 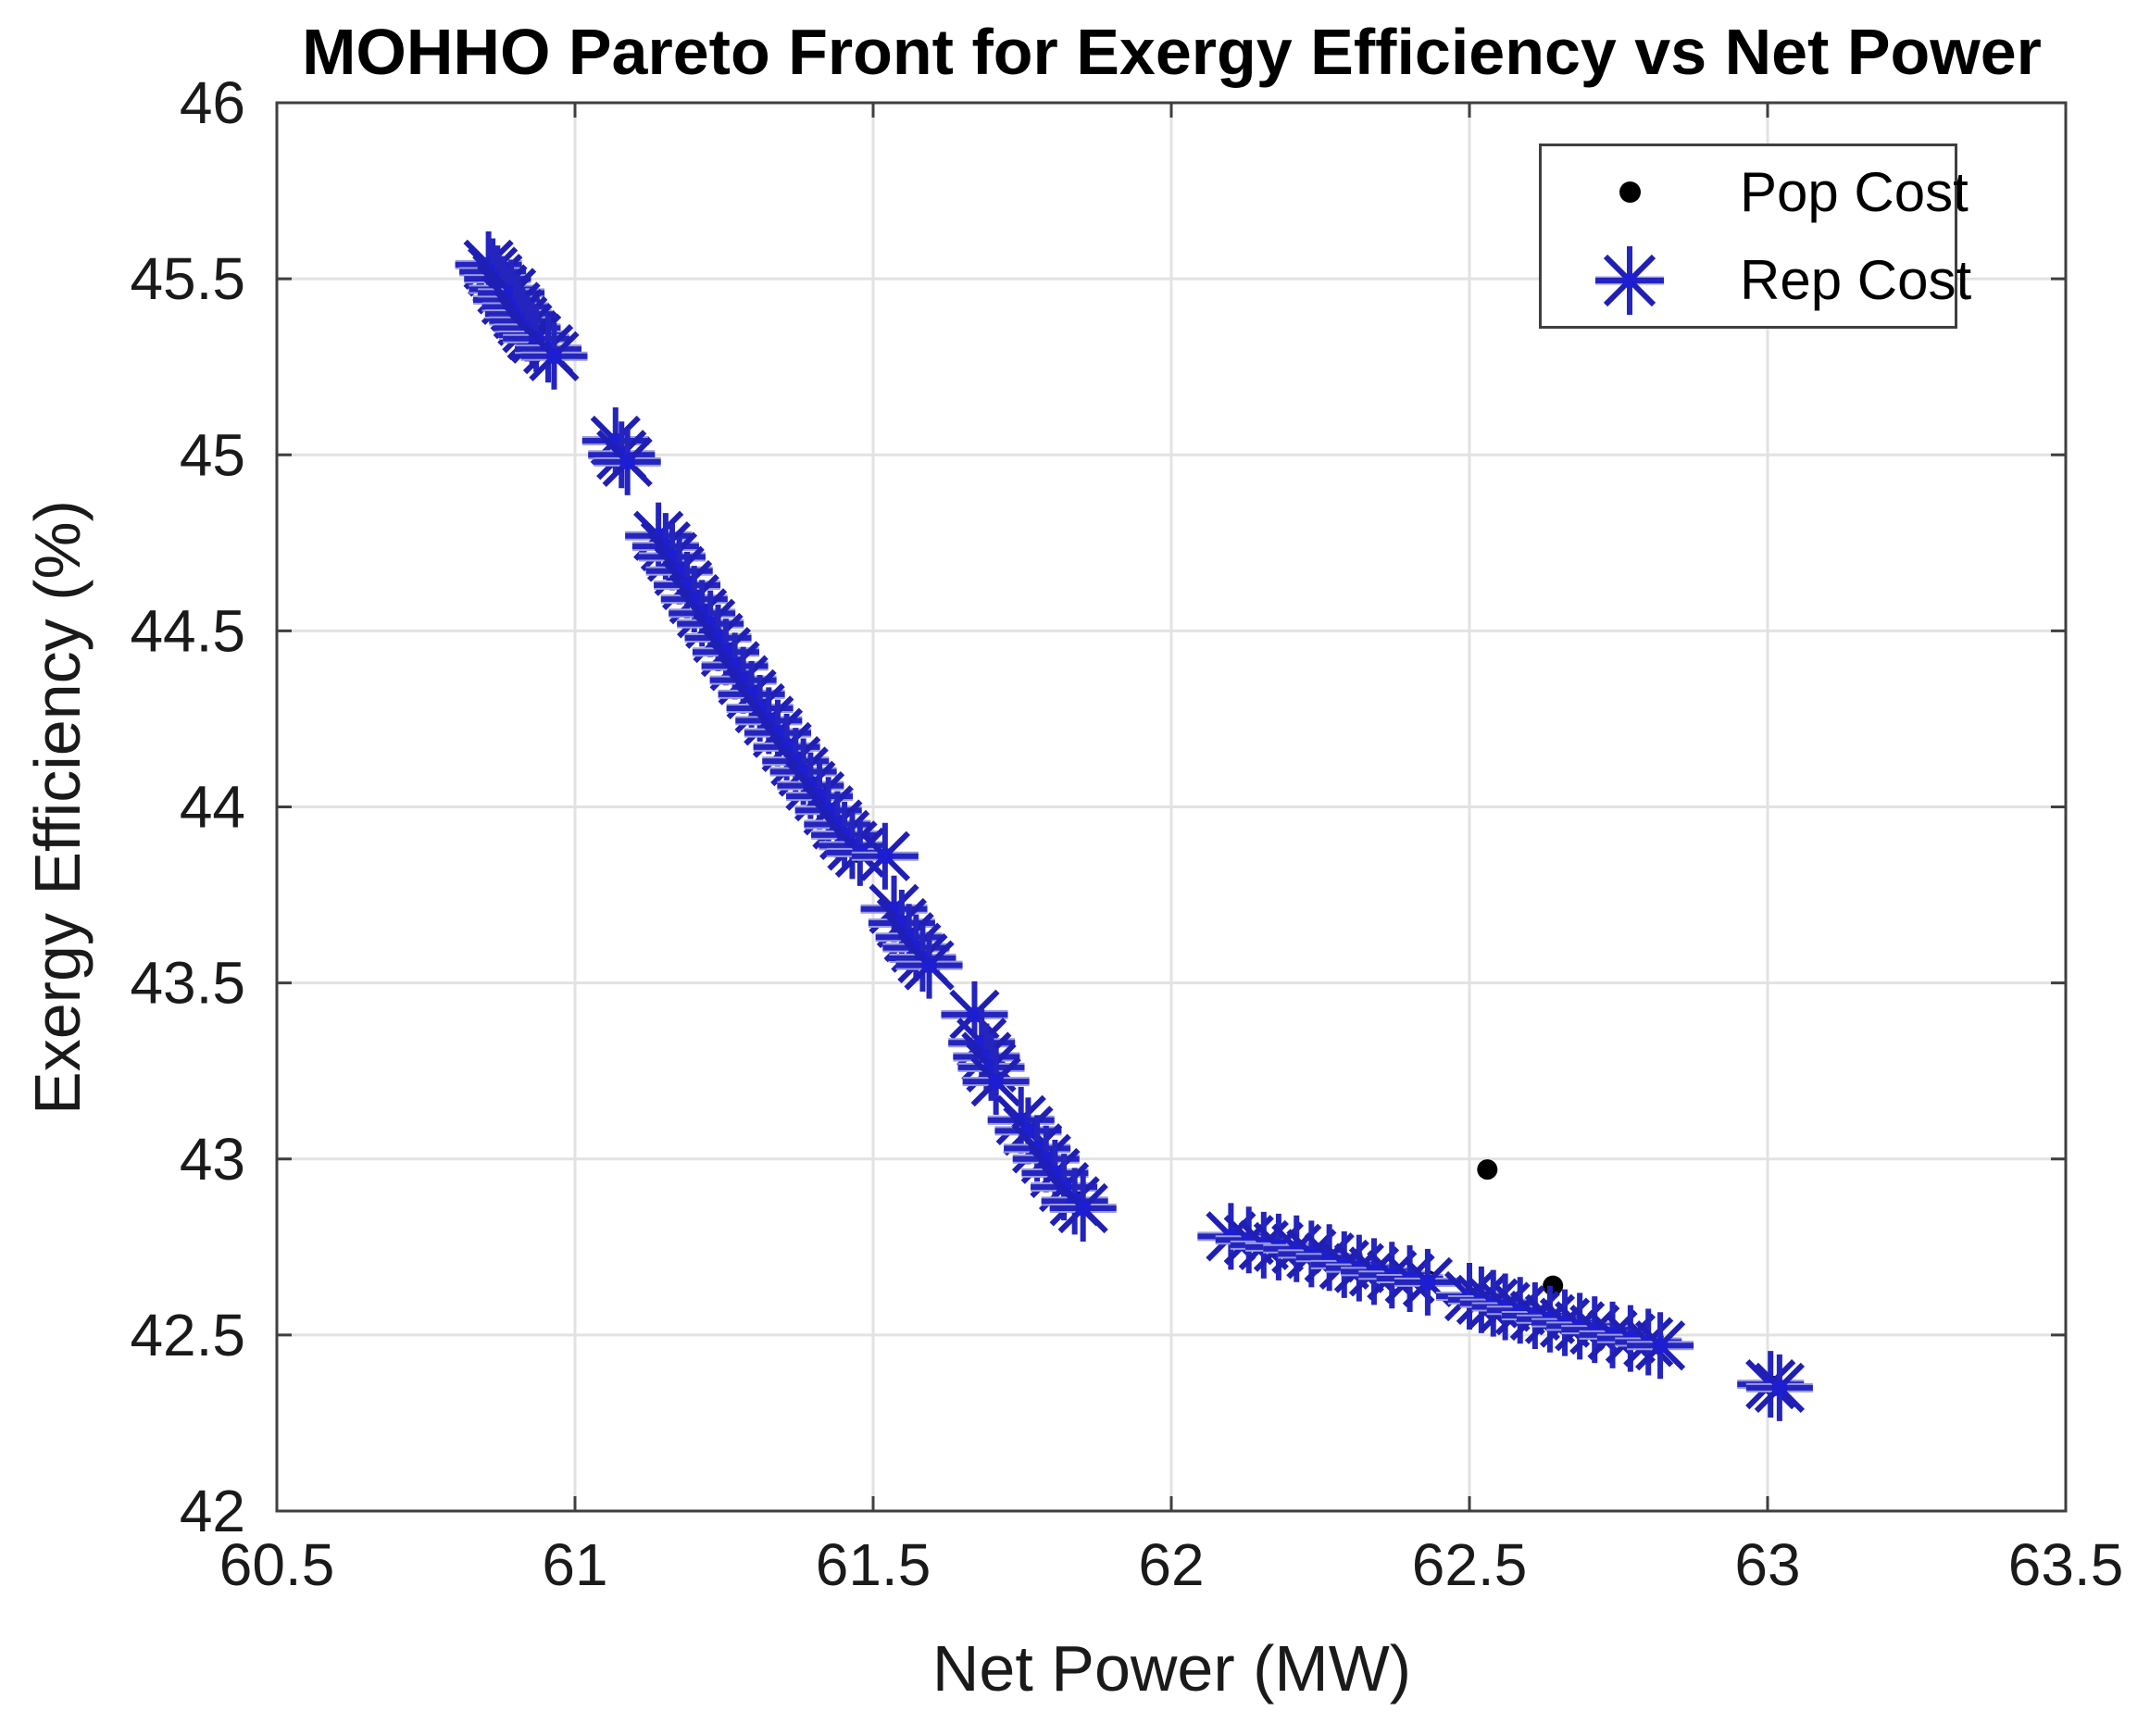 What do you see at coordinates (277, 1564) in the screenshot?
I see `x-tick-label: 60.5` at bounding box center [277, 1564].